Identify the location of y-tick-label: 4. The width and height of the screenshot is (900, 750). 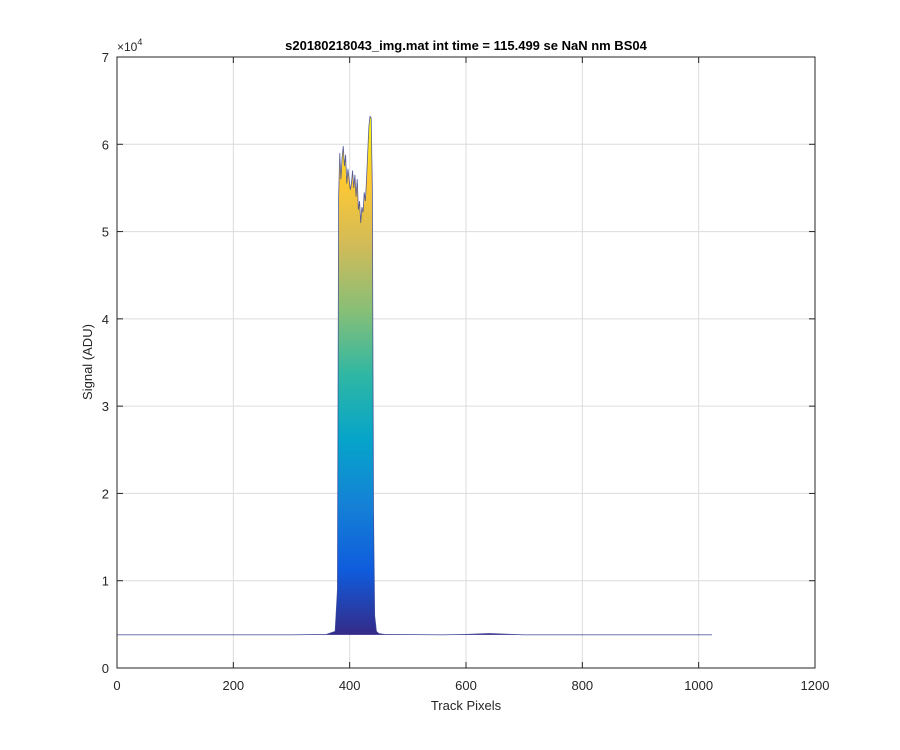
(105, 319).